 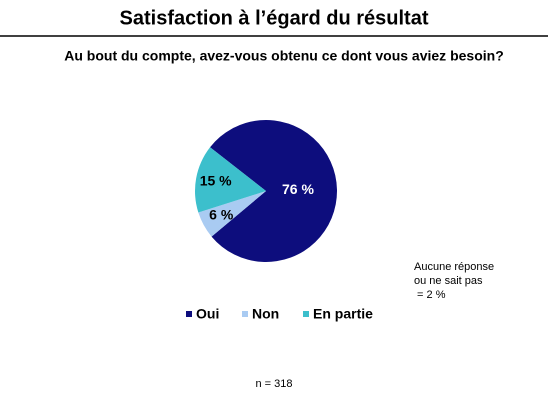 What do you see at coordinates (454, 267) in the screenshot?
I see `annotation: Aucune réponse` at bounding box center [454, 267].